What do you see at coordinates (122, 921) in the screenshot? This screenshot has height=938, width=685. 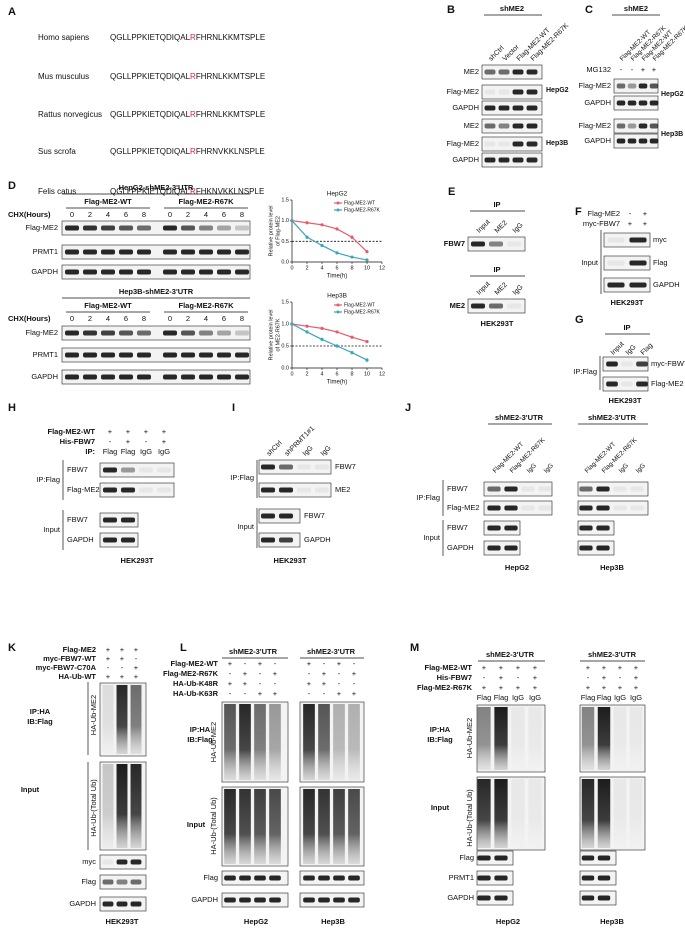 I see `label: HEK293T` at bounding box center [122, 921].